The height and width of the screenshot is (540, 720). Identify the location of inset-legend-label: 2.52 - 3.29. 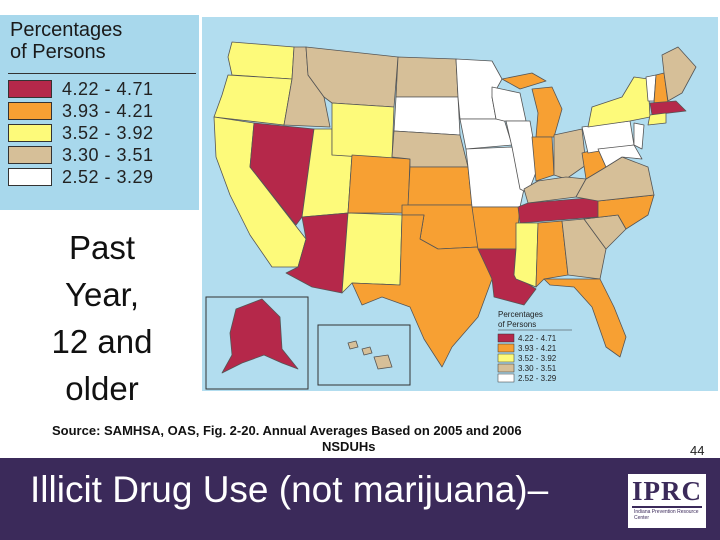
(537, 378).